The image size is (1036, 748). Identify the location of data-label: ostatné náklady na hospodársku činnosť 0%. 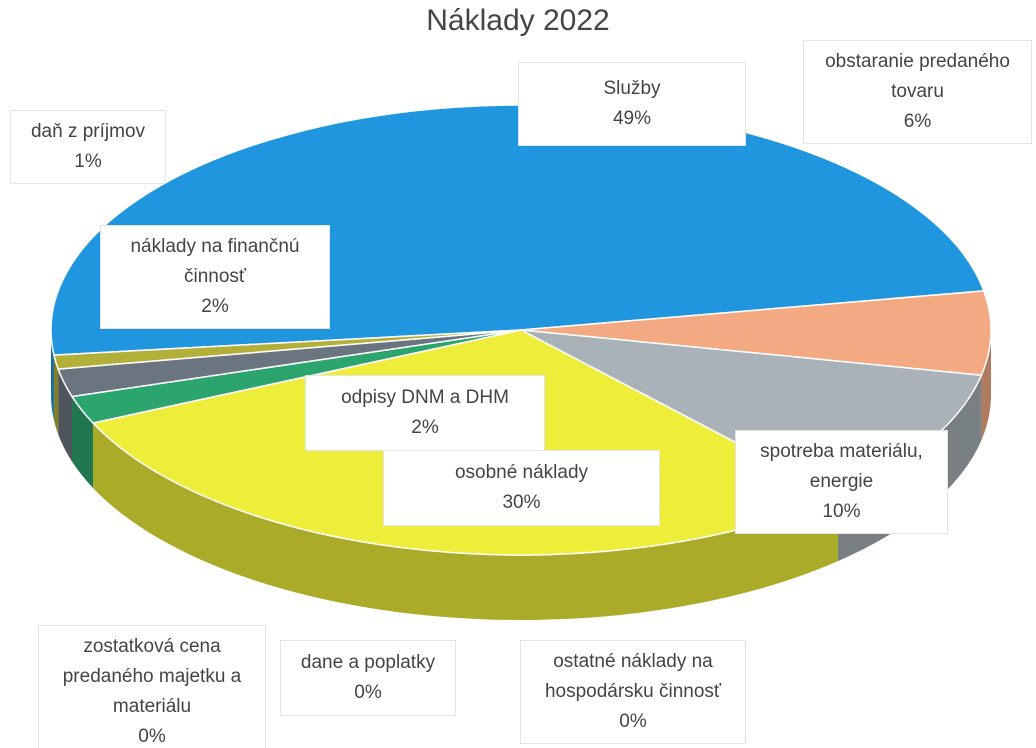
(633, 692).